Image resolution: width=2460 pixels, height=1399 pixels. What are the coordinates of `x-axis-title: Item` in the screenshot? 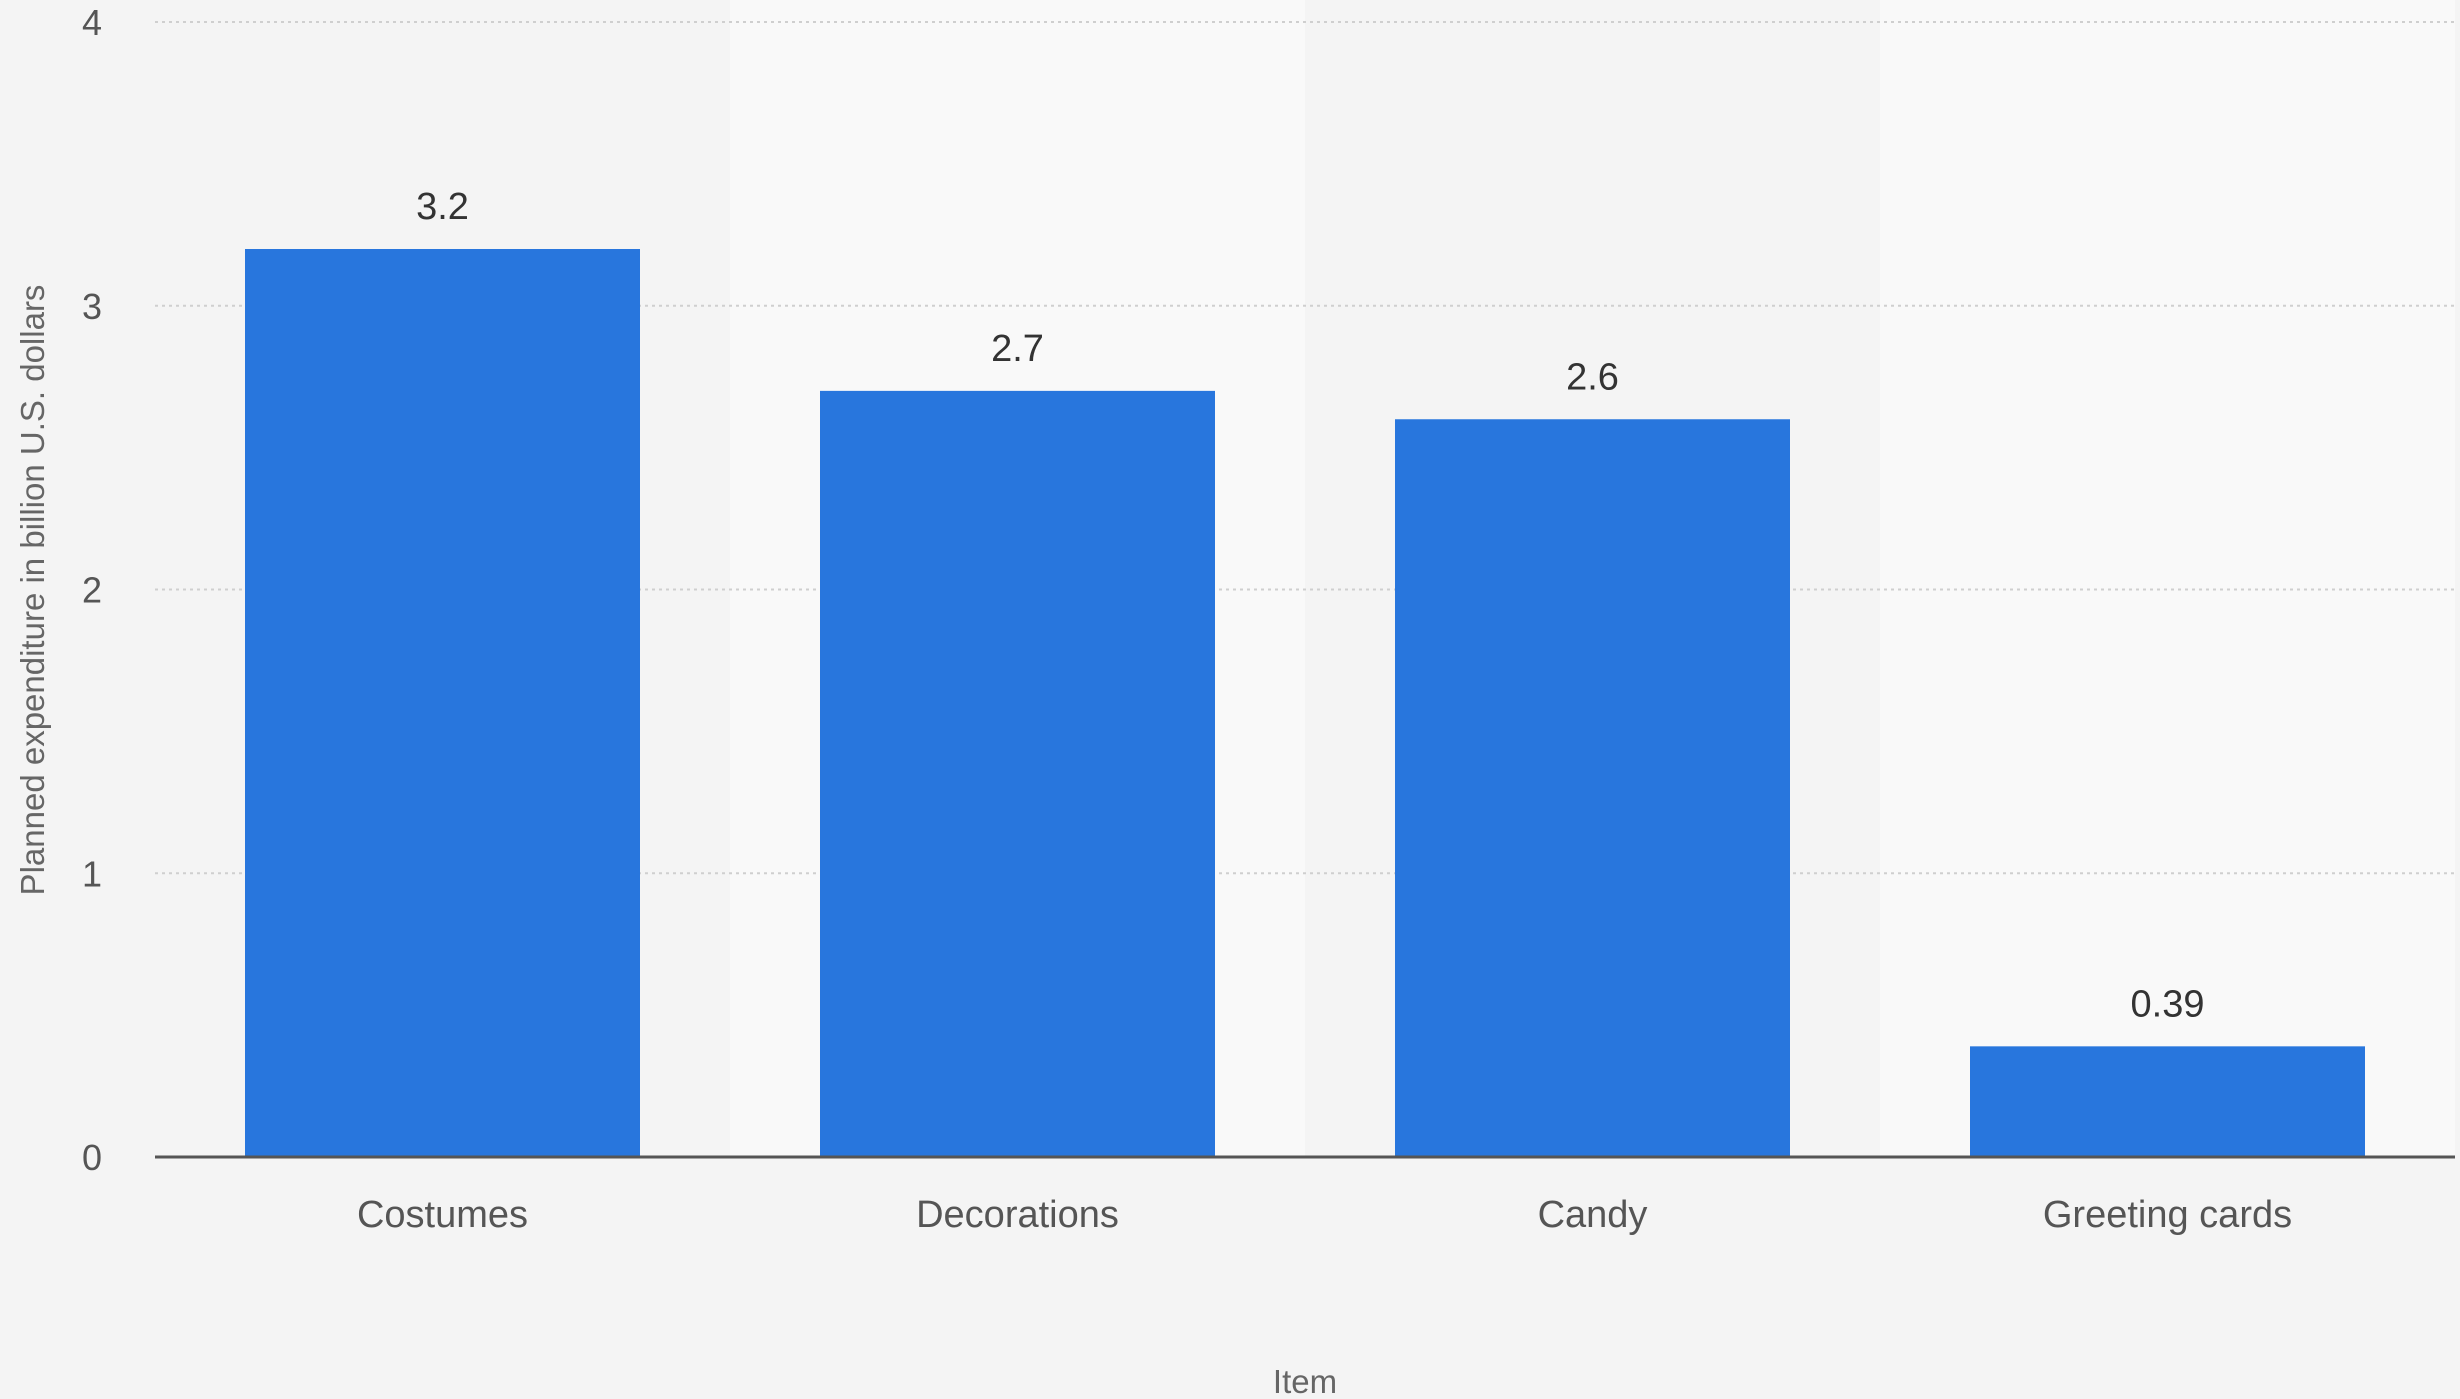 It's located at (1305, 1381).